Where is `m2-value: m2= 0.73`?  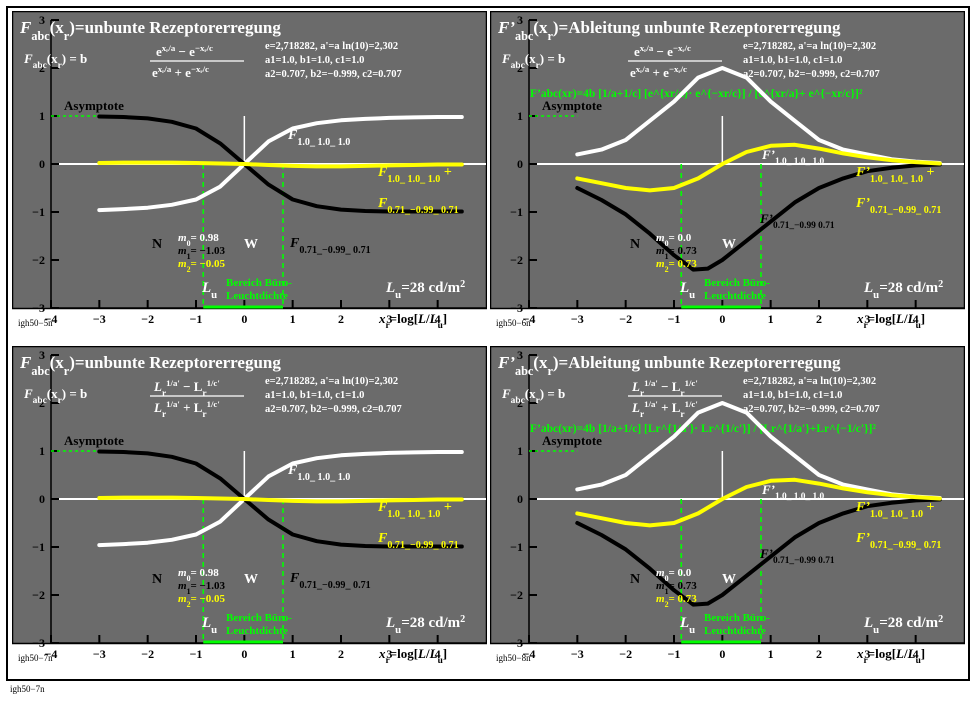 m2-value: m2= 0.73 is located at coordinates (676, 601).